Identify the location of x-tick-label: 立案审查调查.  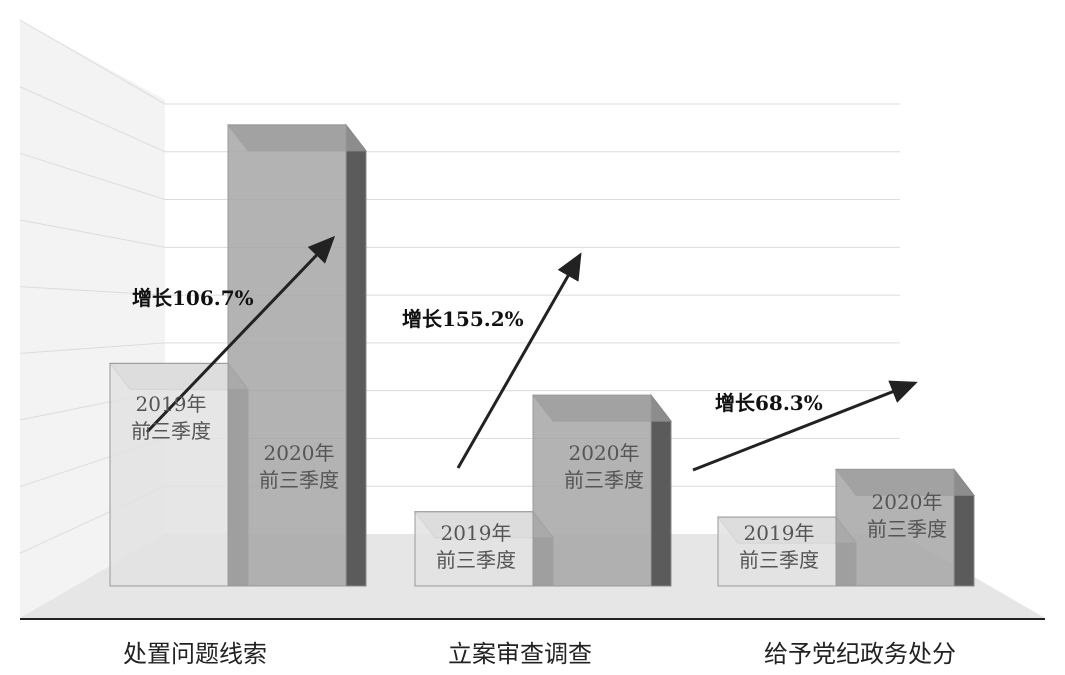
(520, 654).